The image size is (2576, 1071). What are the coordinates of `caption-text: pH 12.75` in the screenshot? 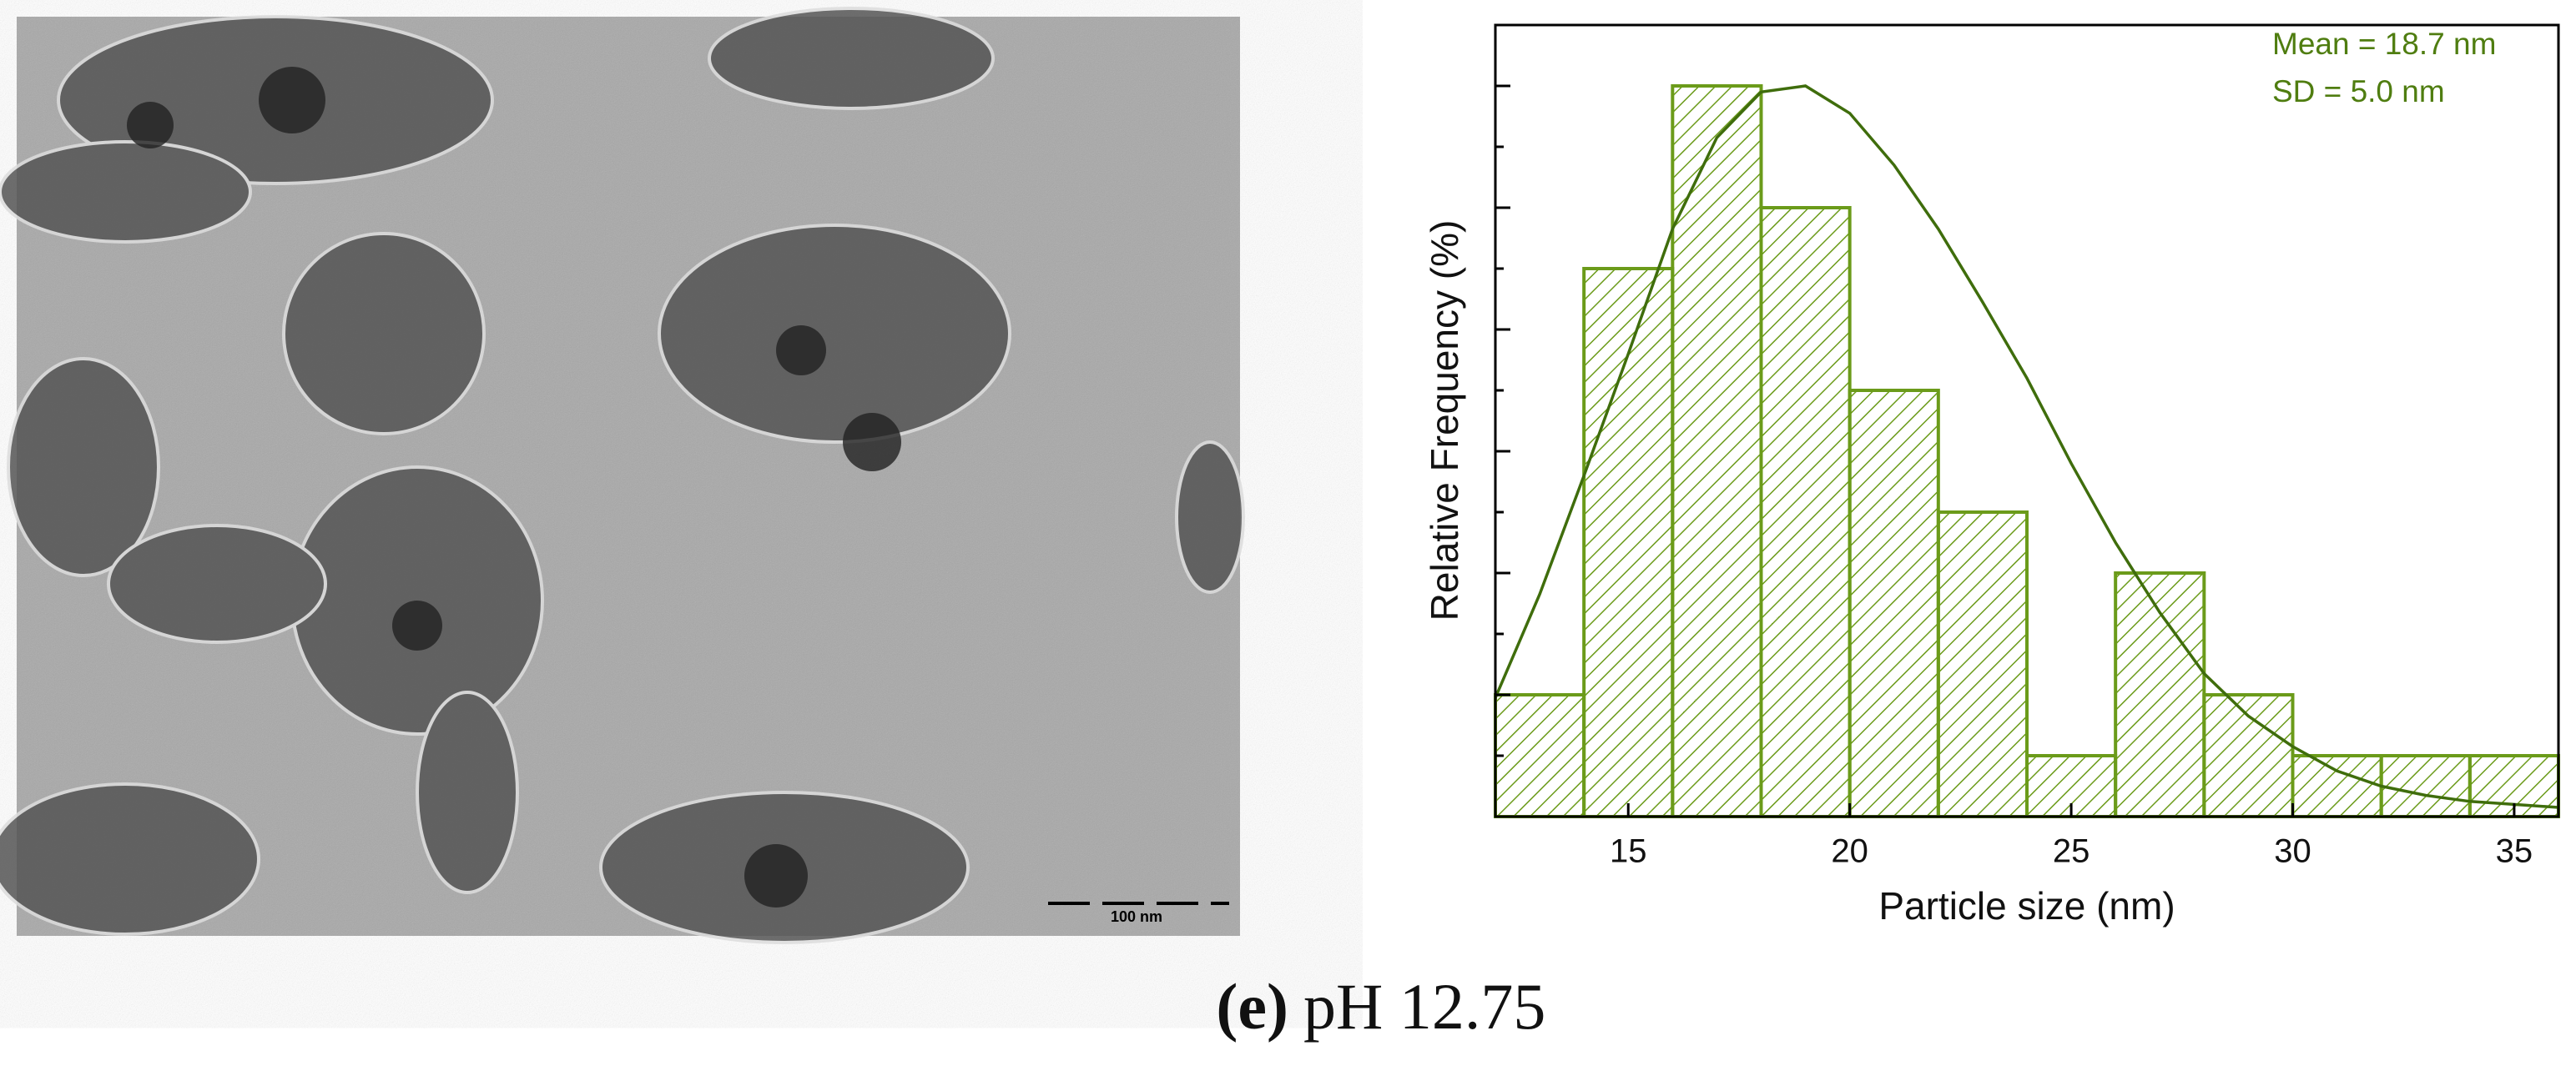 It's located at (1424, 1006).